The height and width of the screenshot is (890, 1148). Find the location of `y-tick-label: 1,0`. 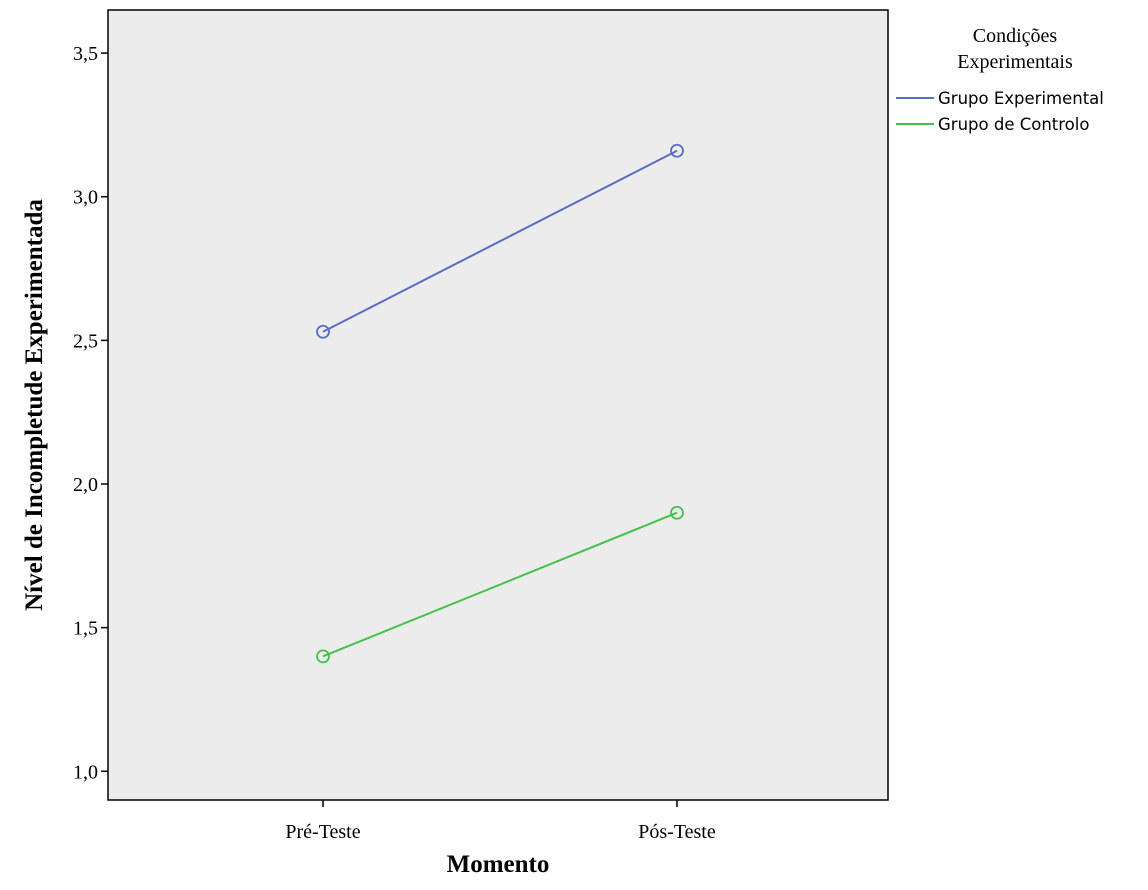

y-tick-label: 1,0 is located at coordinates (85, 772).